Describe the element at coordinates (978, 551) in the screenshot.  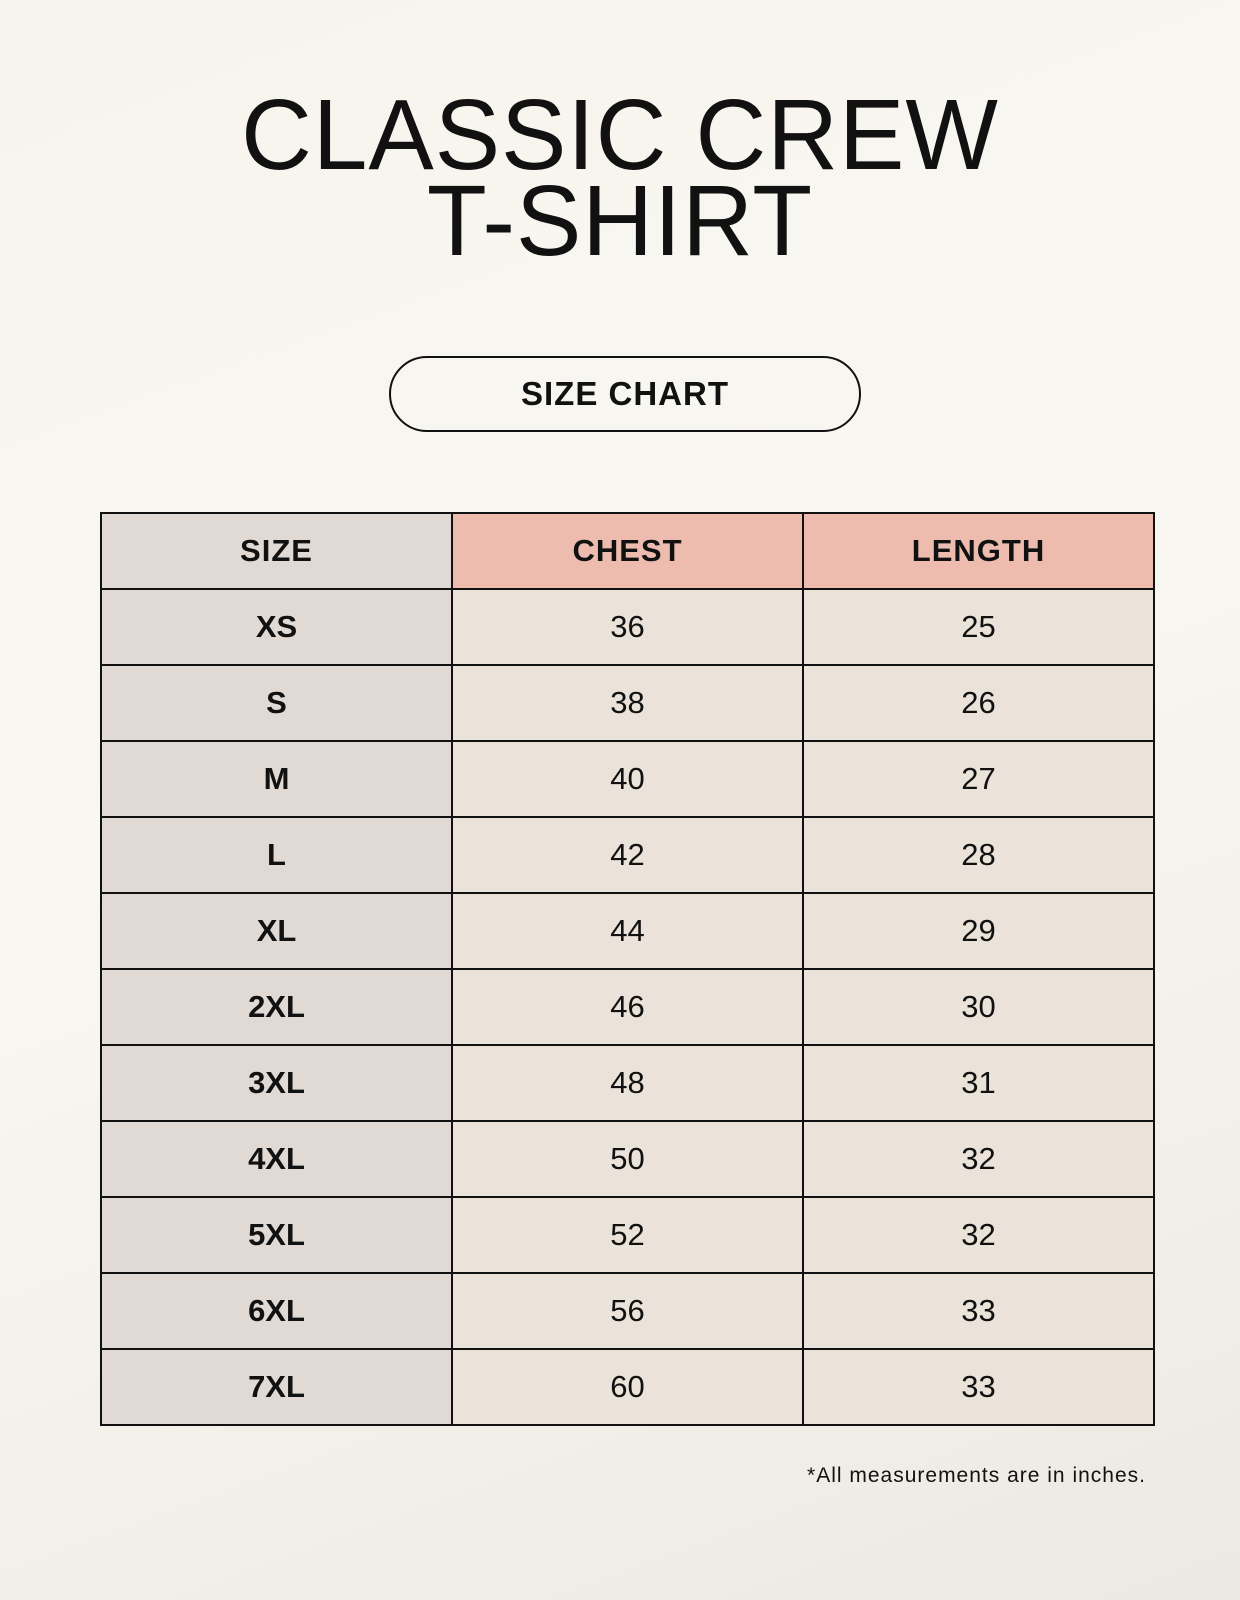
I see `header-length: LENGTH` at that location.